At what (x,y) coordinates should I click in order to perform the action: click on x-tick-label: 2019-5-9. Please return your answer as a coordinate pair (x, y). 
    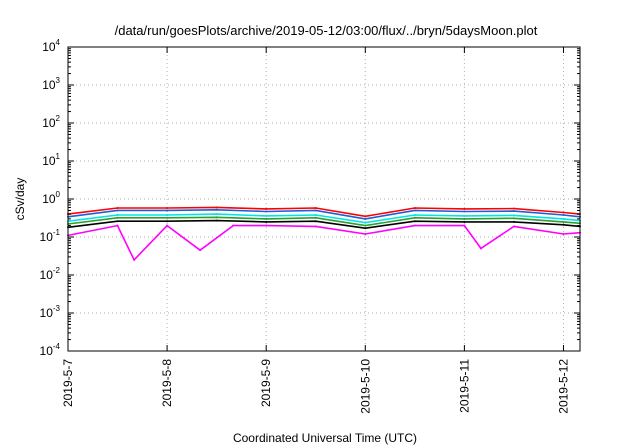
    Looking at the image, I should click on (266, 383).